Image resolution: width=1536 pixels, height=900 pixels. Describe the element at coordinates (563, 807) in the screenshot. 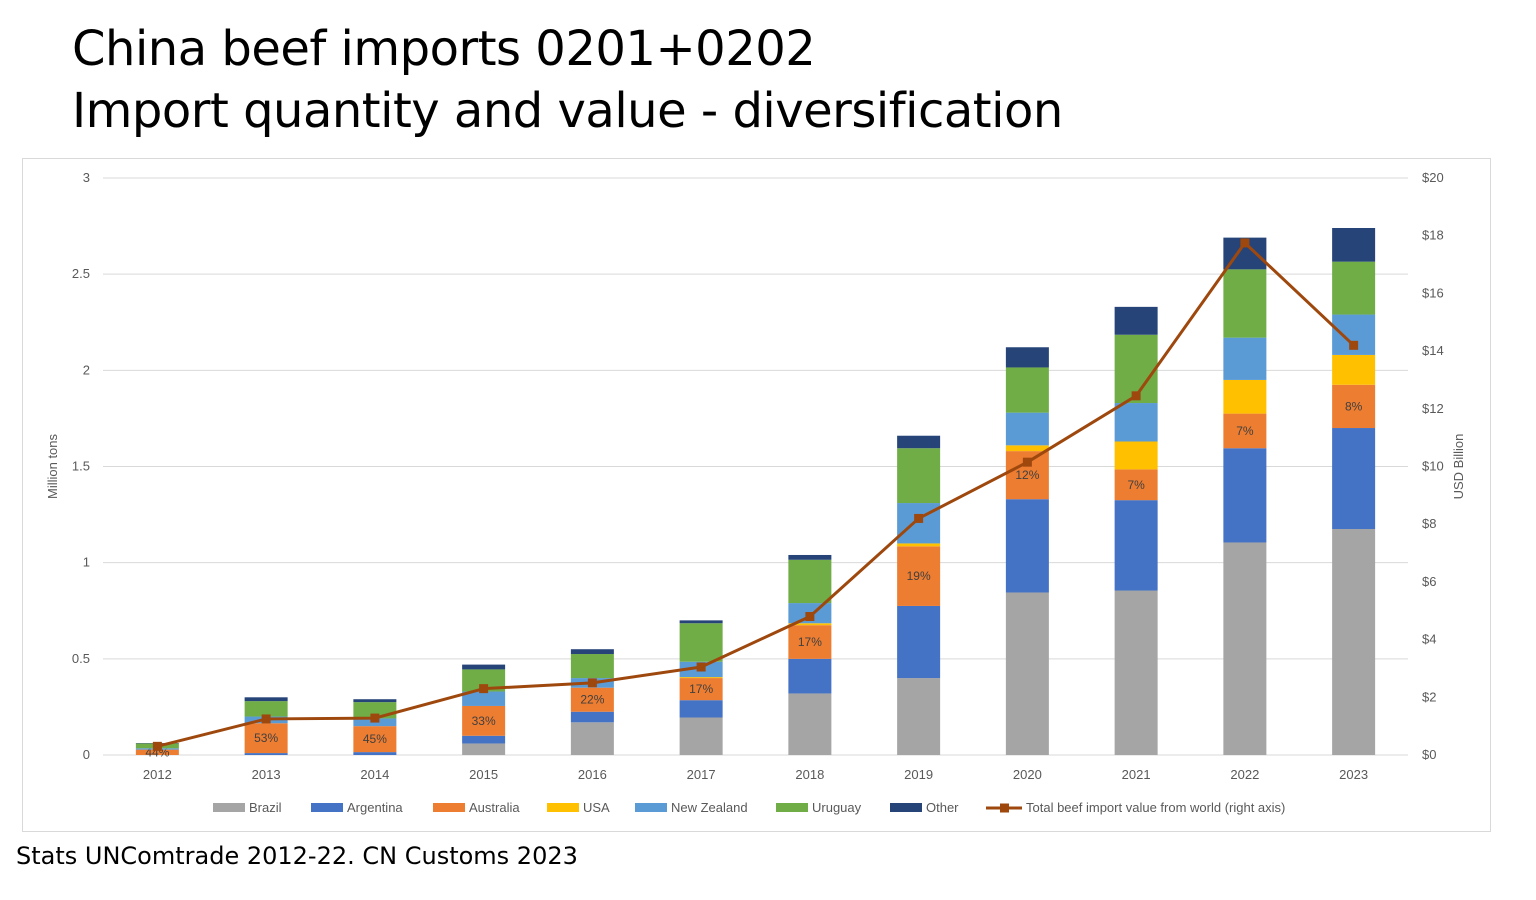

I see `legend-swatch-usa` at that location.